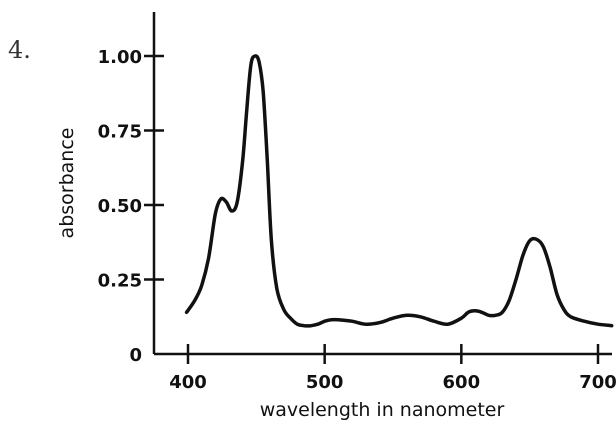  What do you see at coordinates (120, 206) in the screenshot?
I see `y-tick-label: 0.50` at bounding box center [120, 206].